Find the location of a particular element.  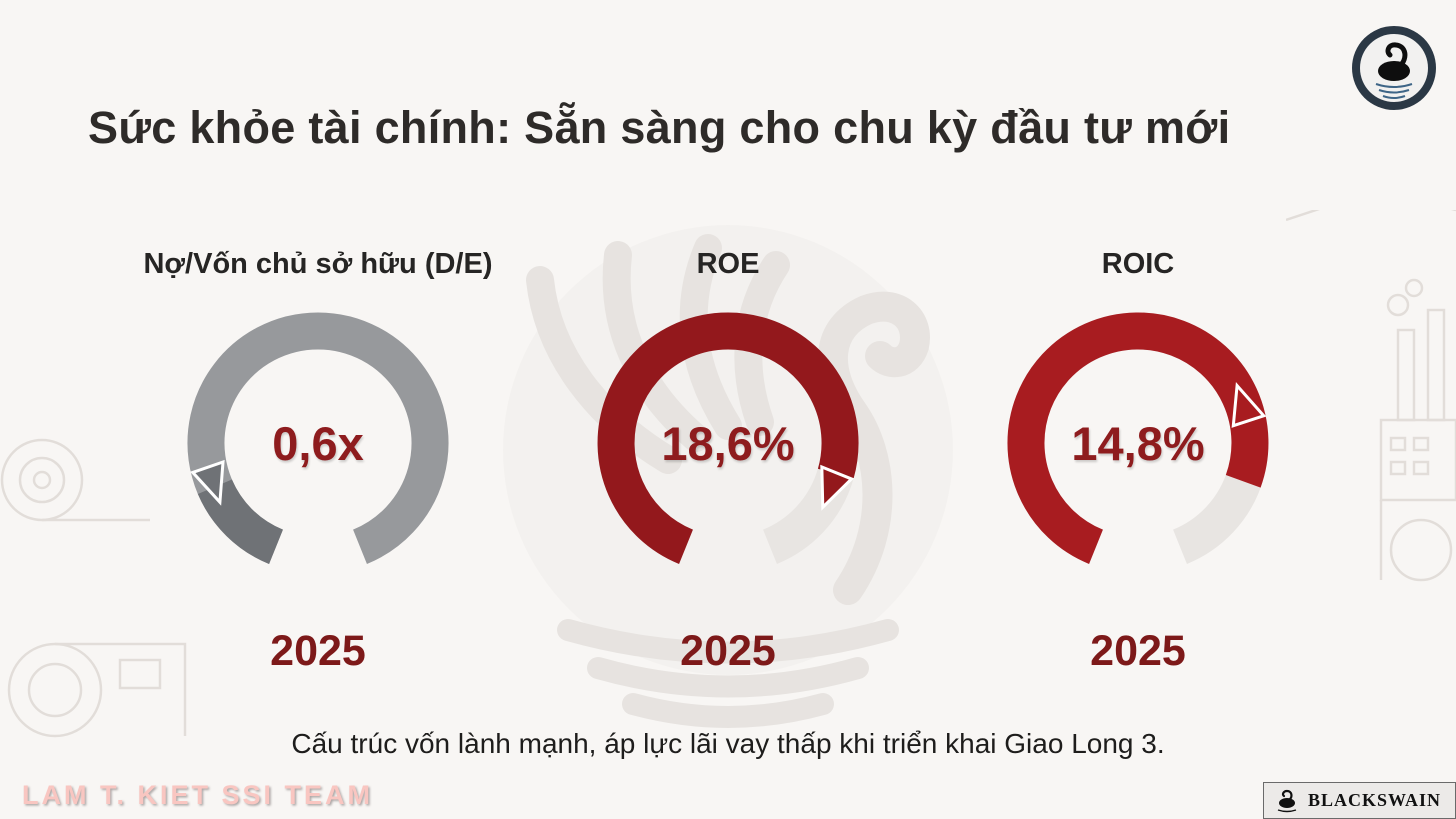

gauge-chart-de is located at coordinates (318, 438).